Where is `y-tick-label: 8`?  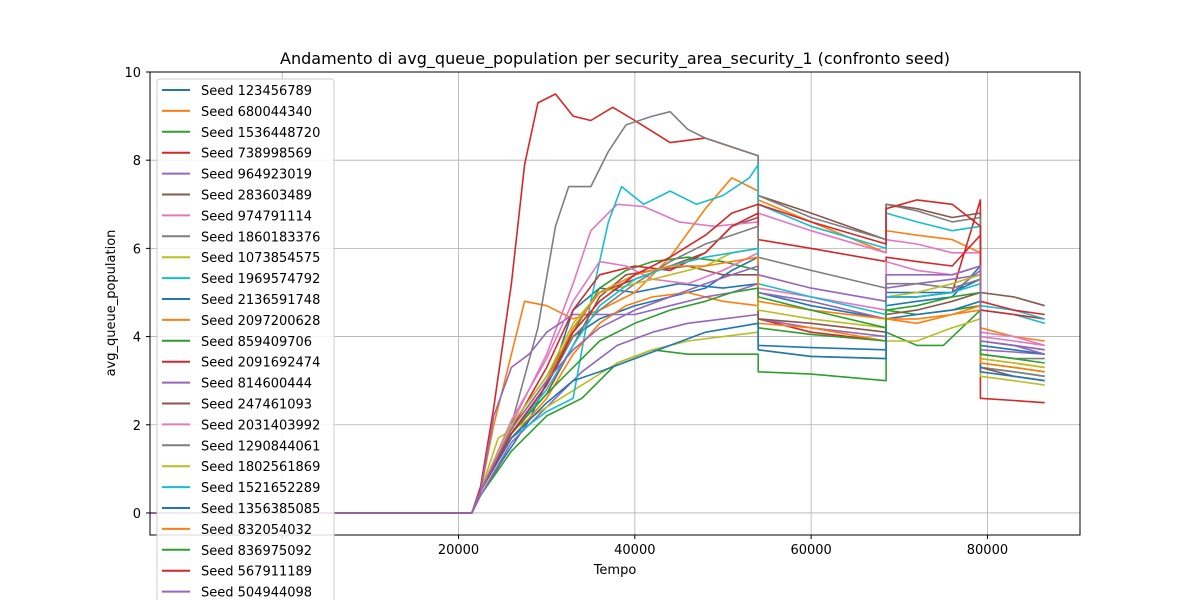
y-tick-label: 8 is located at coordinates (137, 161).